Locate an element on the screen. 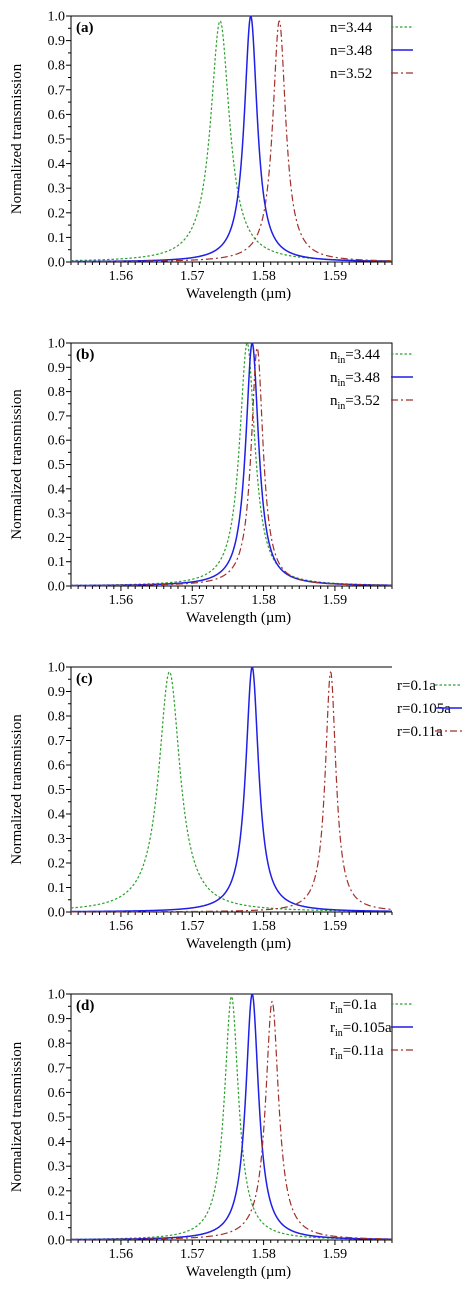  legend-label-2: n=3.48 is located at coordinates (351, 51).